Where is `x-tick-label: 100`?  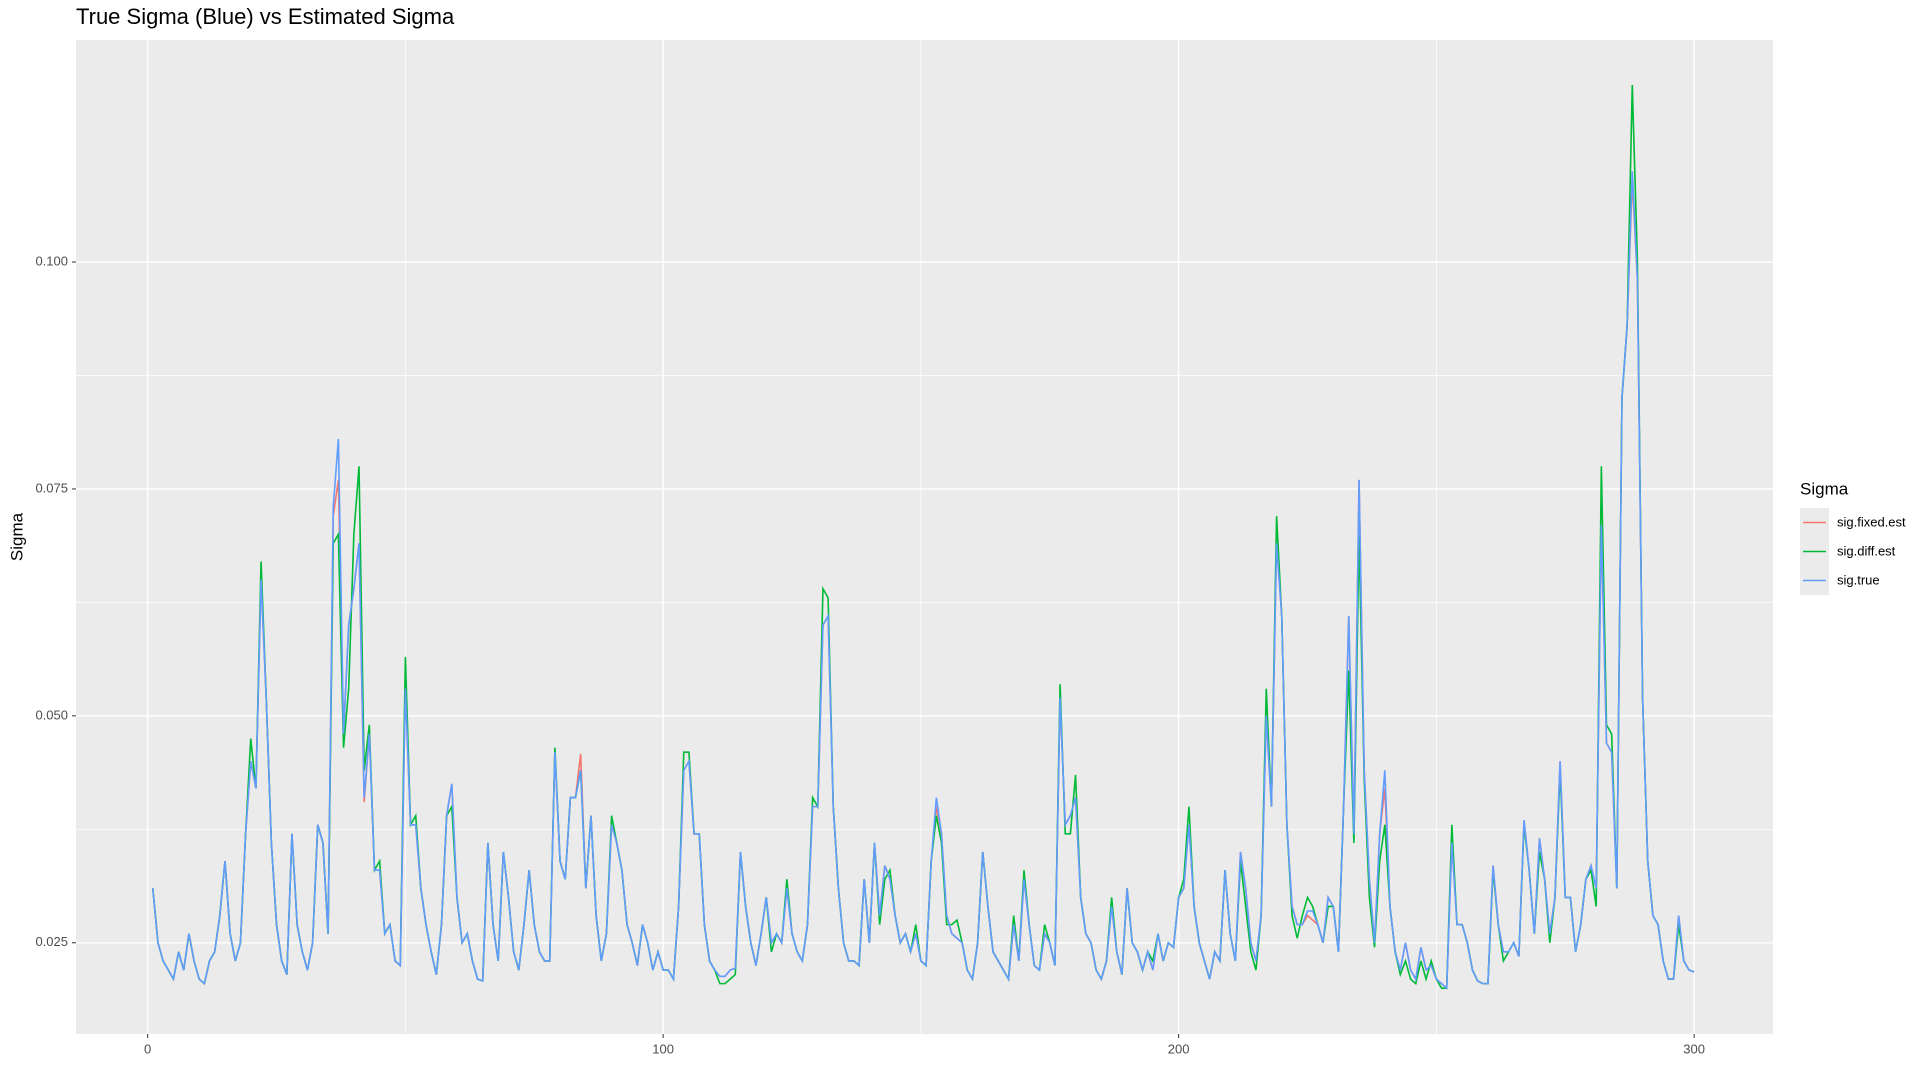 x-tick-label: 100 is located at coordinates (663, 1048).